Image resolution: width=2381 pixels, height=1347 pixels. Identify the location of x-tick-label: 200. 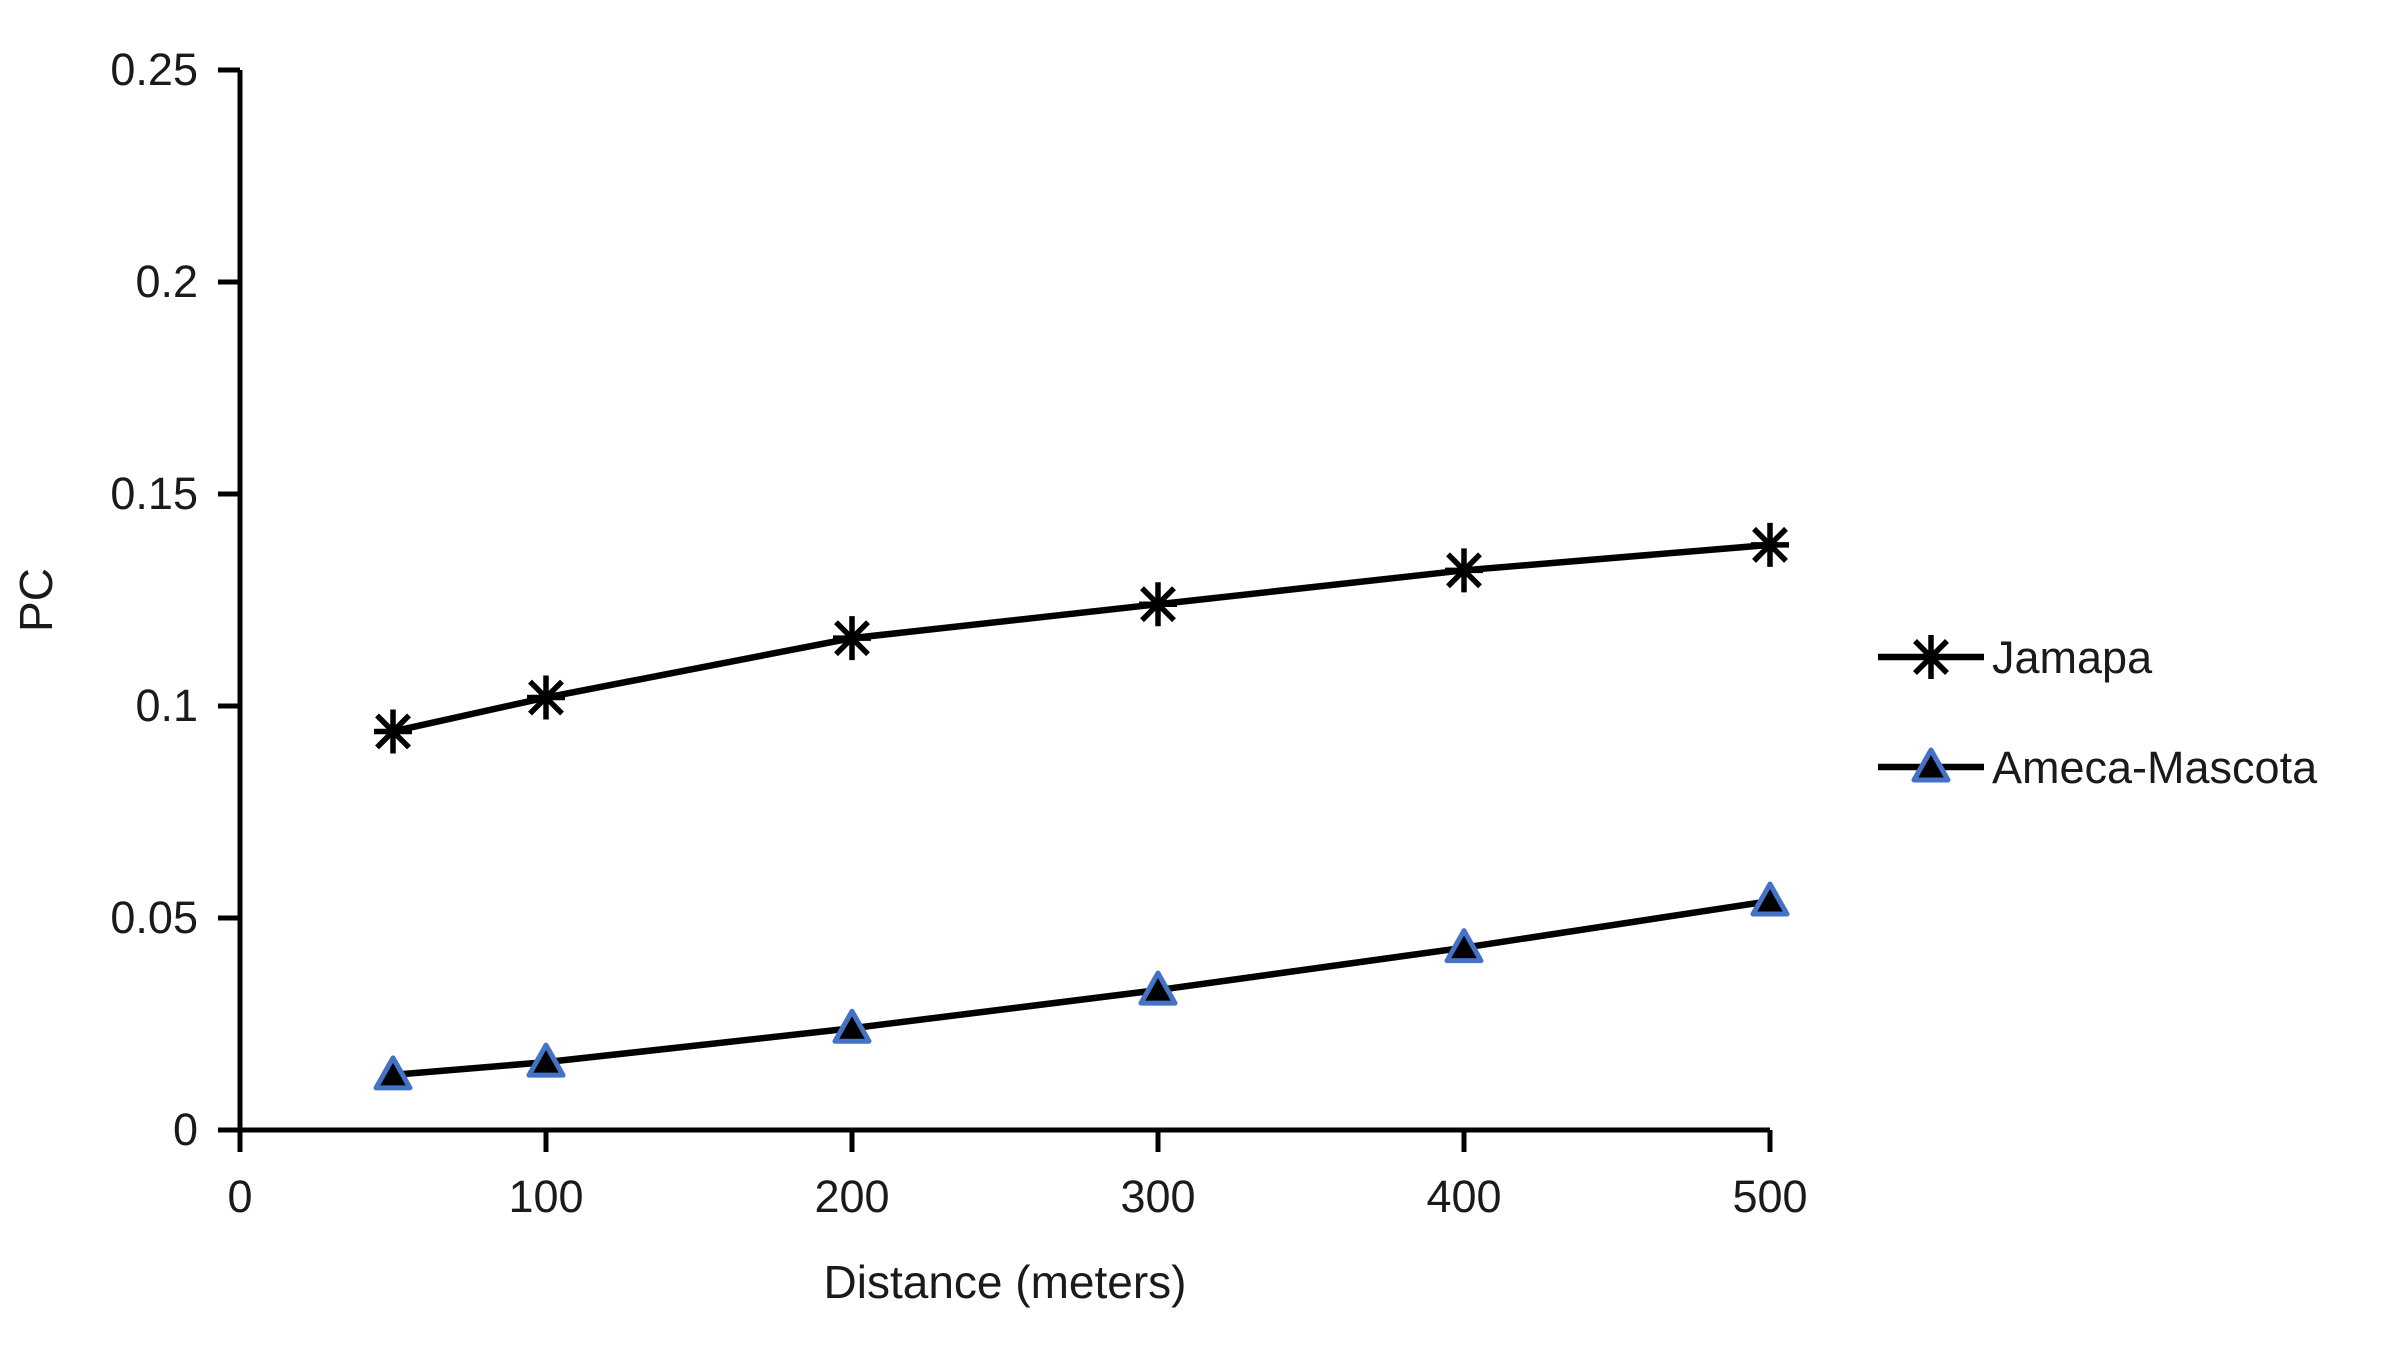
(851, 1196).